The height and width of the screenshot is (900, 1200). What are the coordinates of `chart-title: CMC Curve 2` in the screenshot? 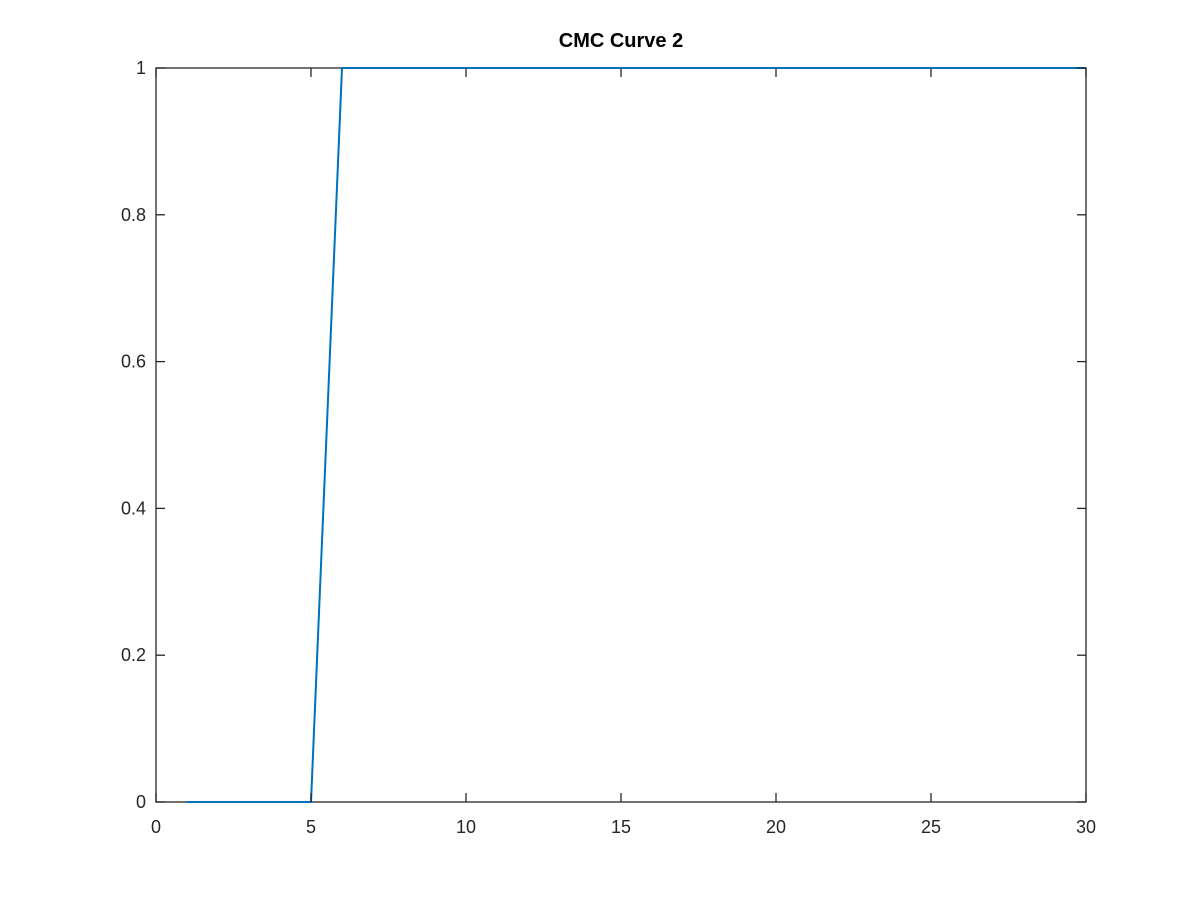 It's located at (621, 41).